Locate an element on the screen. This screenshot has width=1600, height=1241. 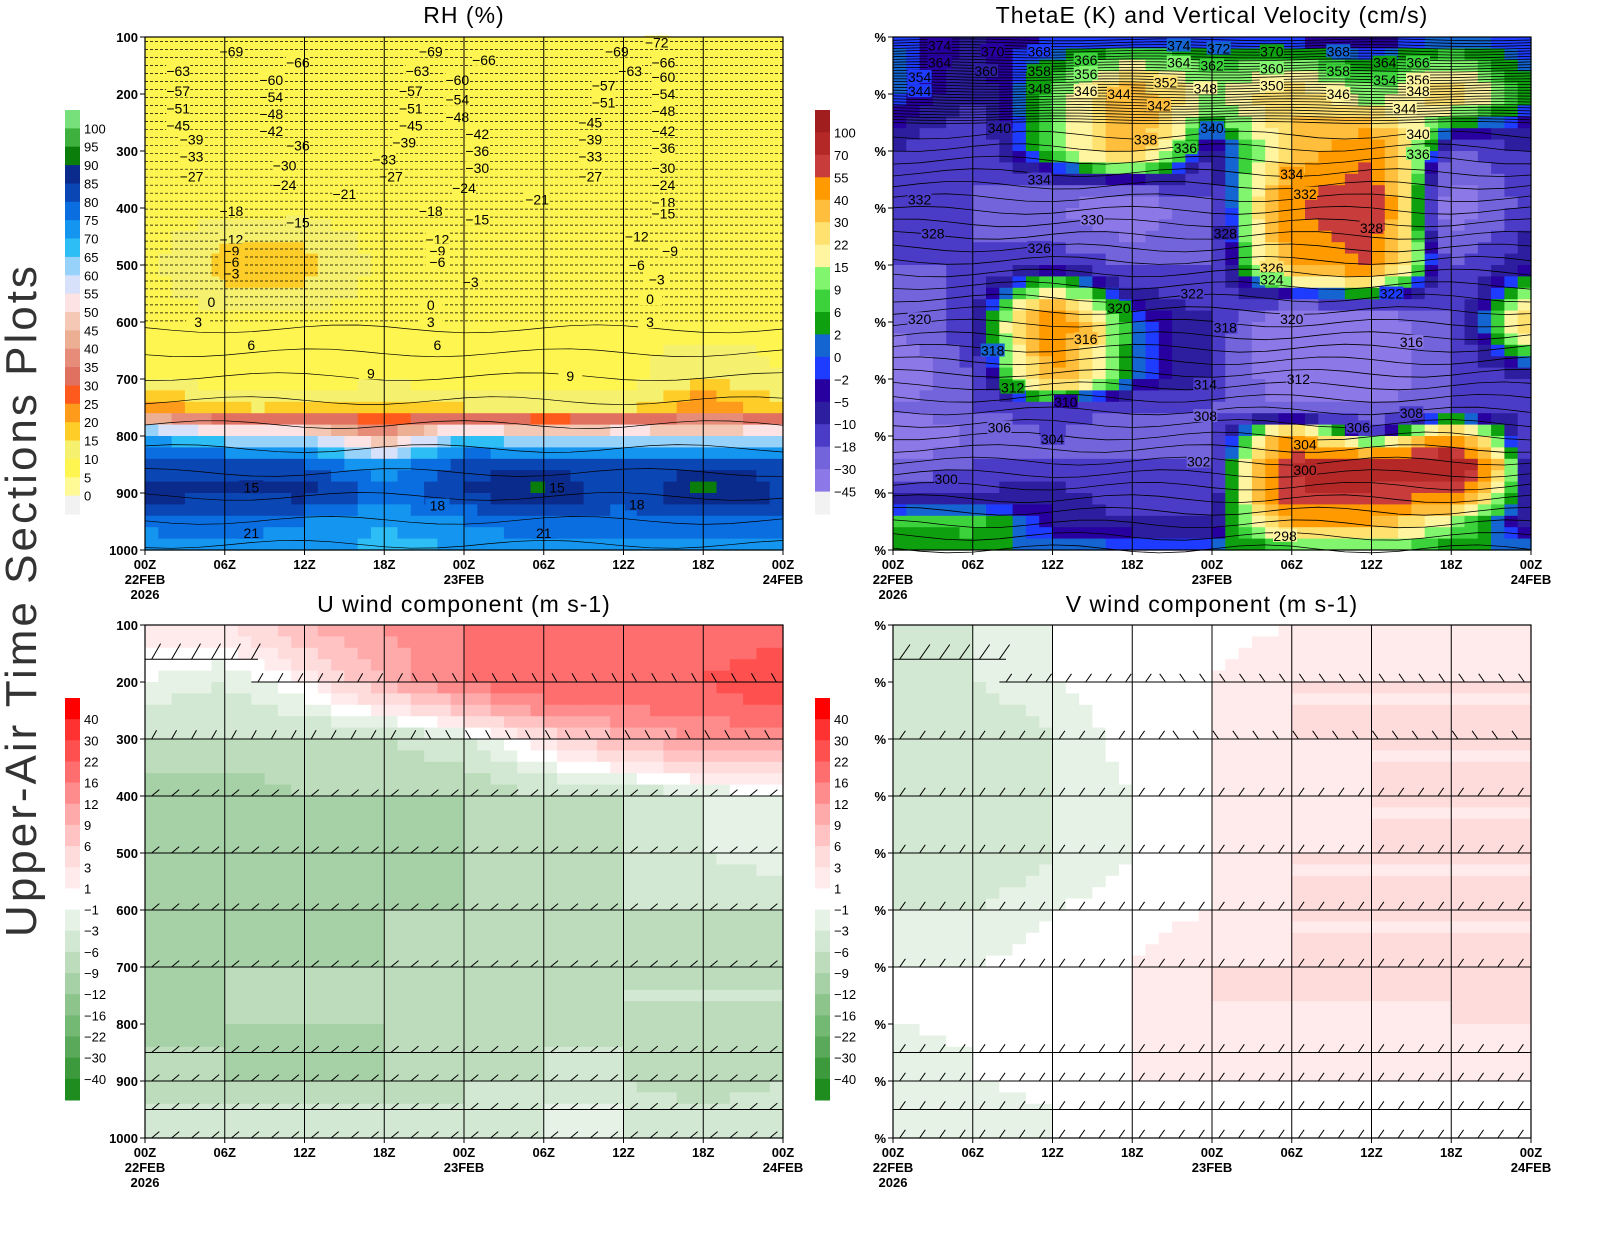
colorbar-label: −18 is located at coordinates (845, 447).